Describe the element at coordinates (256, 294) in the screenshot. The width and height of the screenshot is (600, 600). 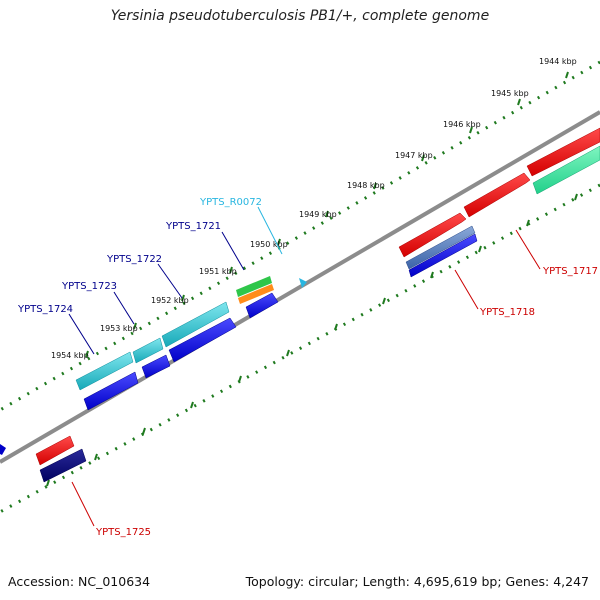
I see `rrna-feature-orange` at that location.